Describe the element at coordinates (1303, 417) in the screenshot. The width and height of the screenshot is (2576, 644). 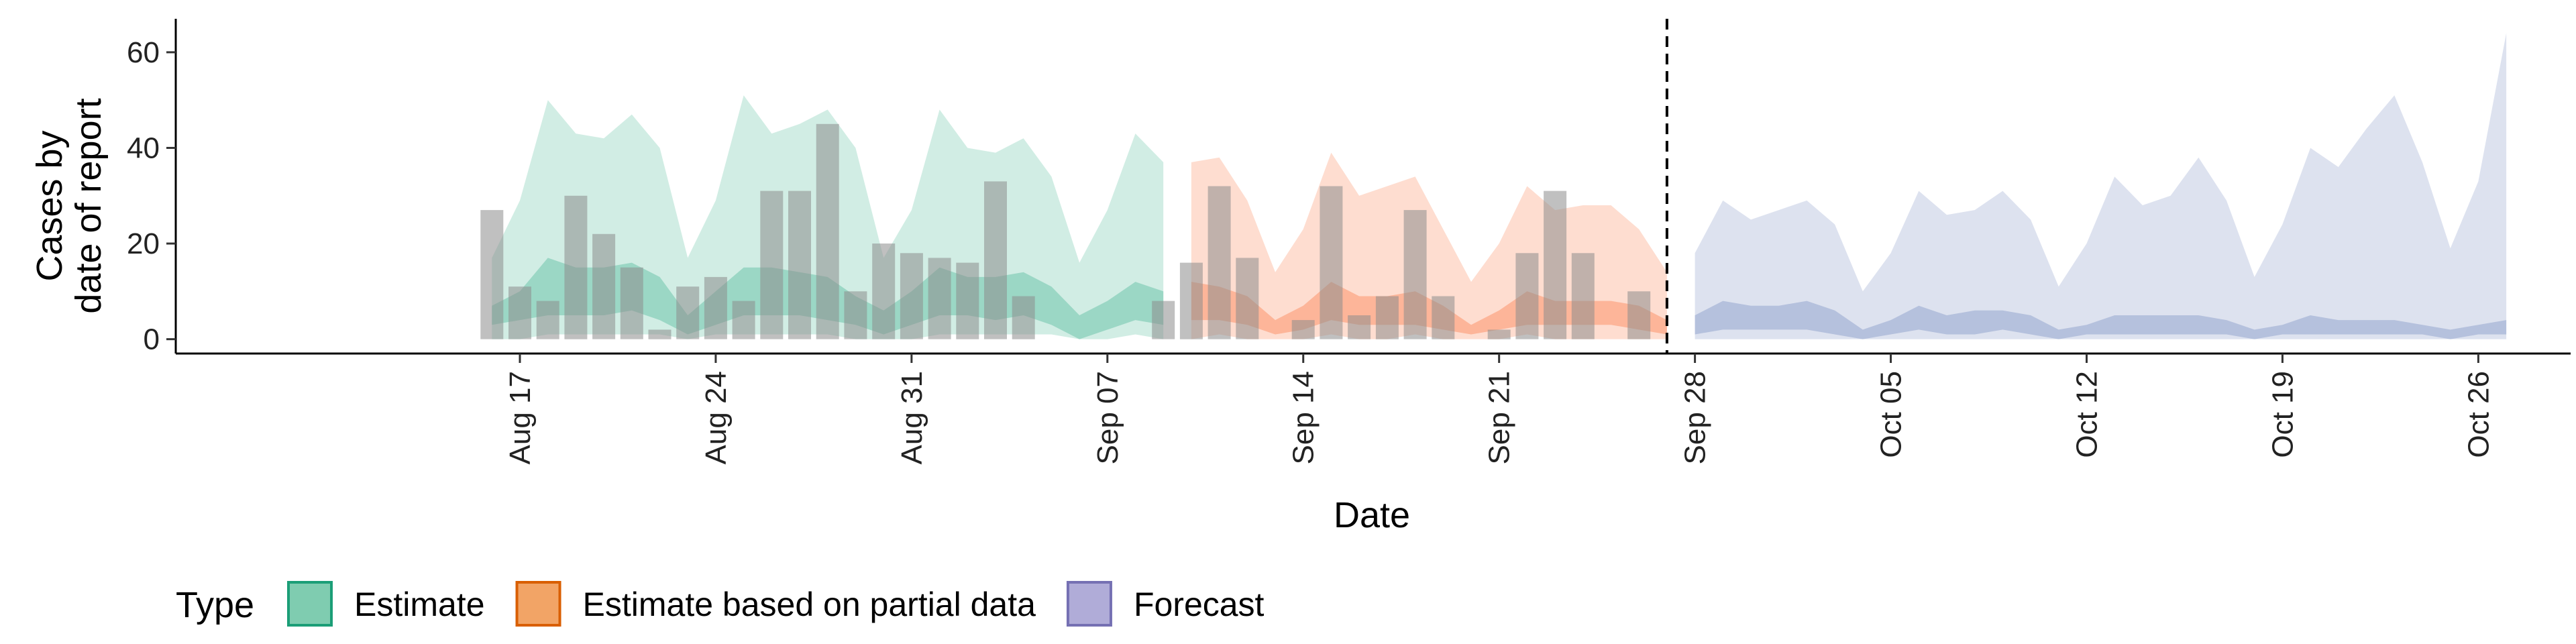
I see `x-tick-label: Sep 14` at that location.